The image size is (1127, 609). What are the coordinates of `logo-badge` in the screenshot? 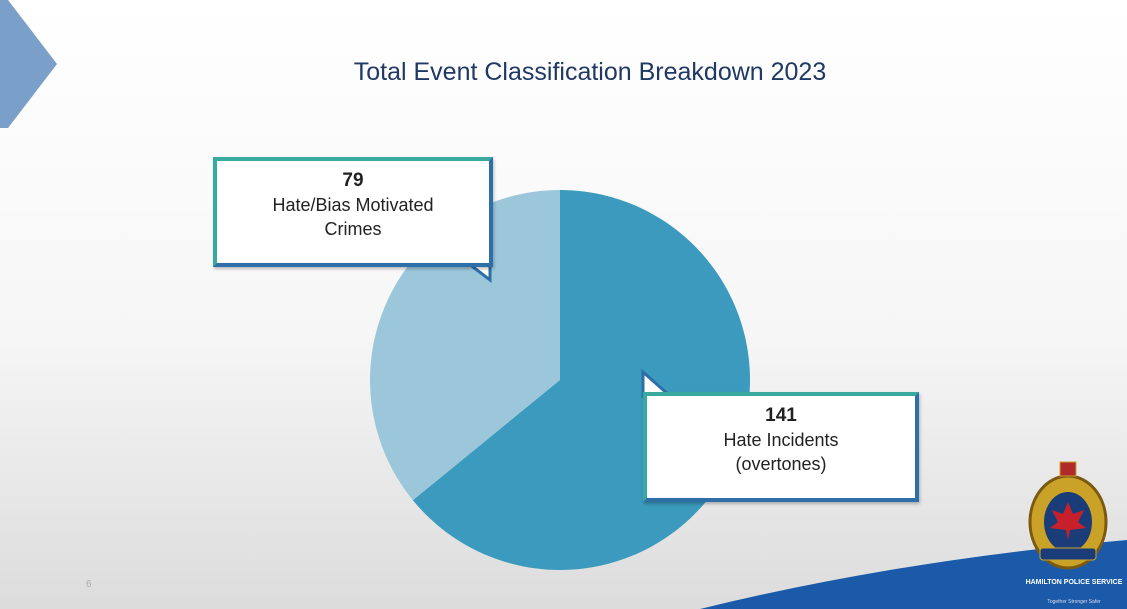 It's located at (1068, 515).